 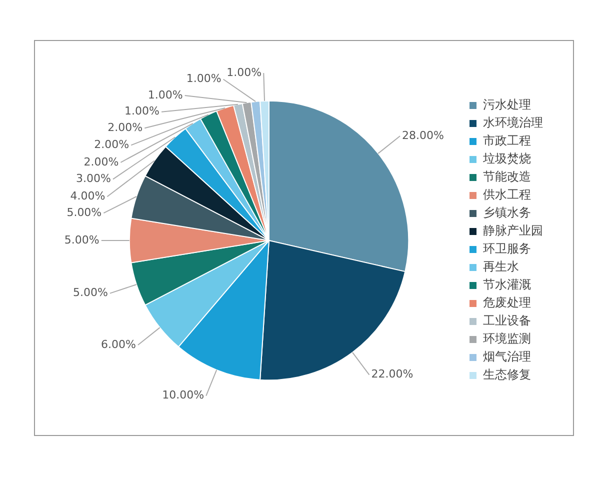 What do you see at coordinates (501, 267) in the screenshot?
I see `legend-label: 再生水` at bounding box center [501, 267].